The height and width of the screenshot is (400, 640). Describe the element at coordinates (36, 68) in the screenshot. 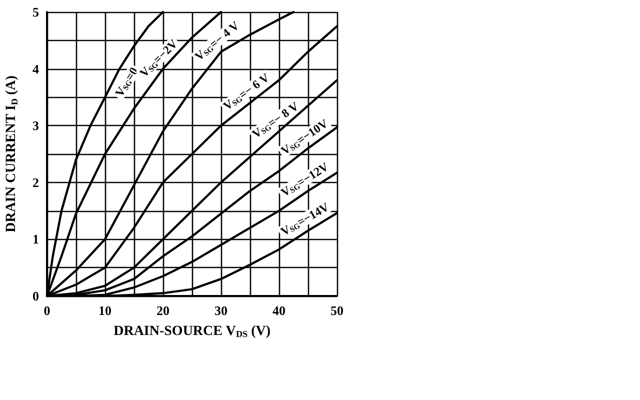

I see `y-tick-label: 4` at that location.